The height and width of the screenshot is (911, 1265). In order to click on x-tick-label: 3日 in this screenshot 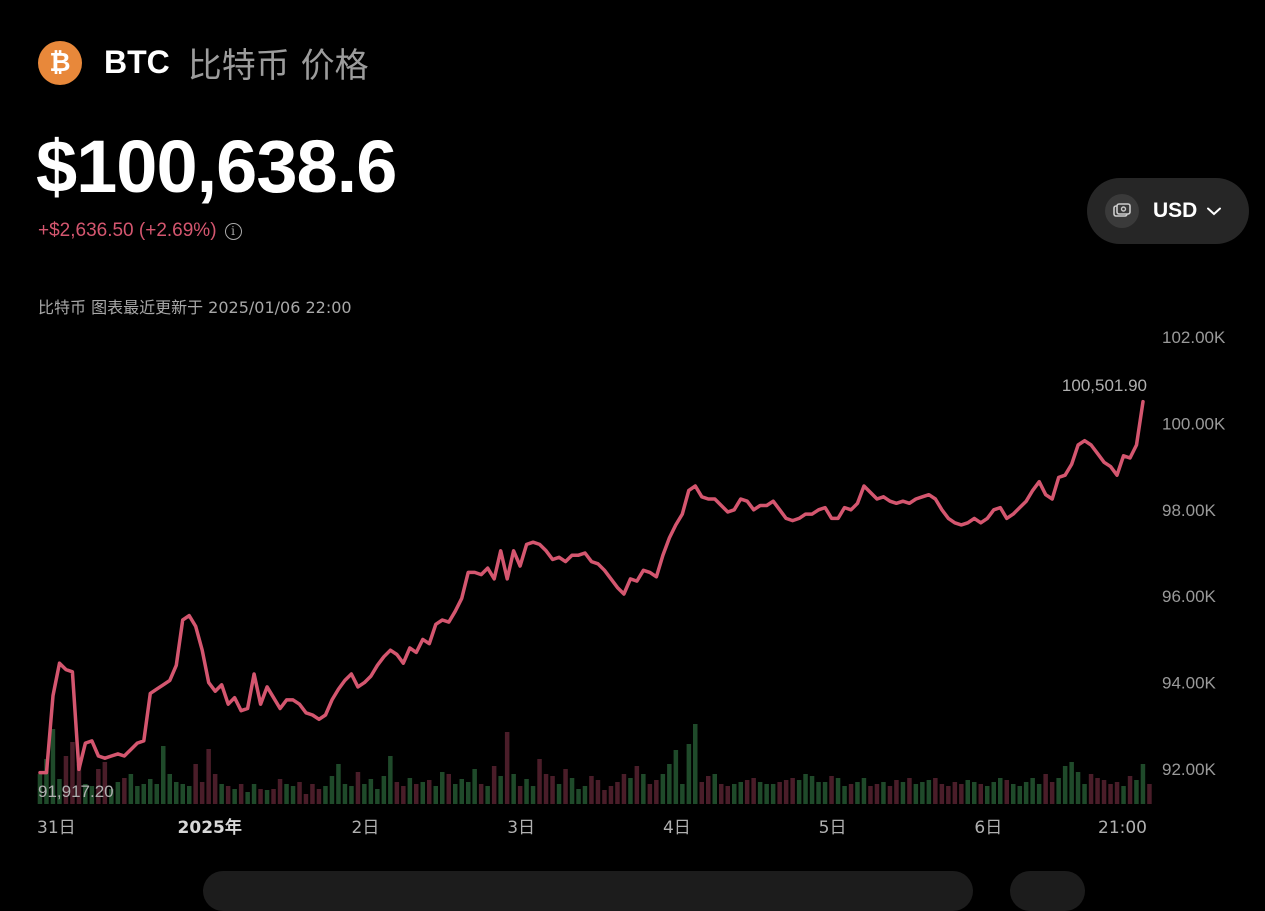, I will do `click(521, 828)`.